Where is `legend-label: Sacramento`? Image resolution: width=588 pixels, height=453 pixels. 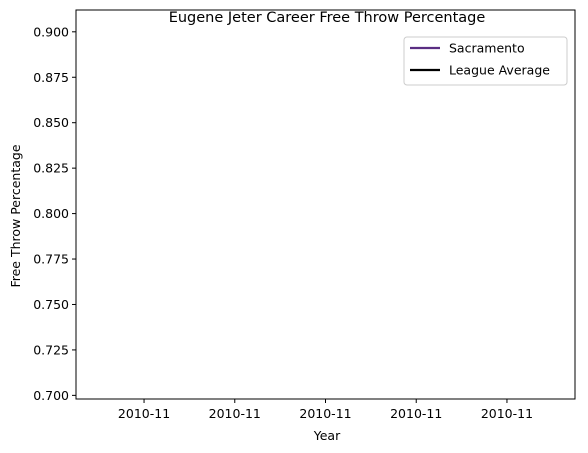 legend-label: Sacramento is located at coordinates (487, 48).